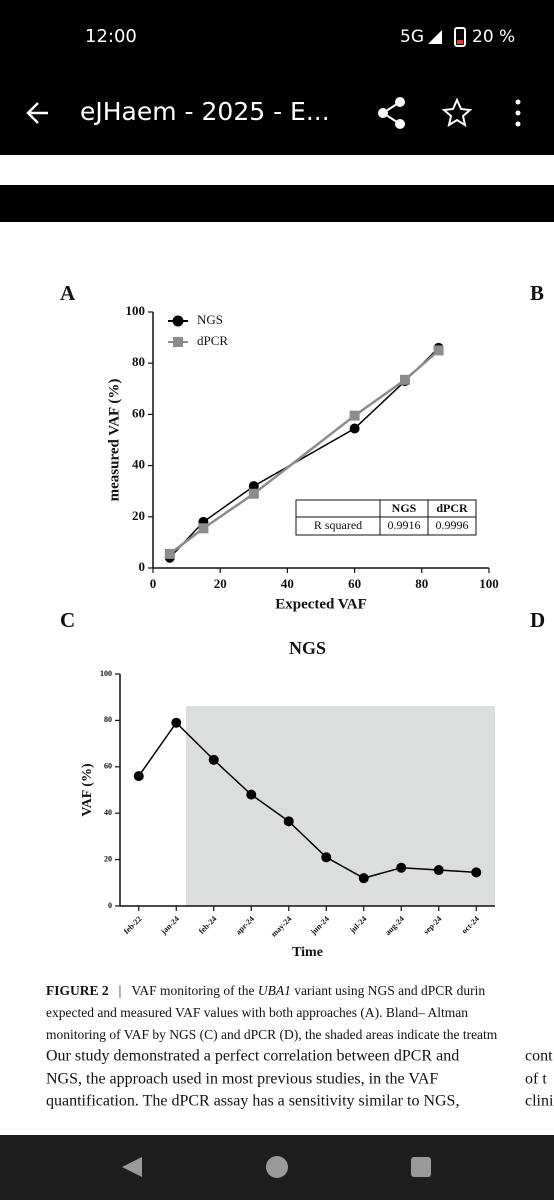  Describe the element at coordinates (132, 1167) in the screenshot. I see `nav-back` at that location.